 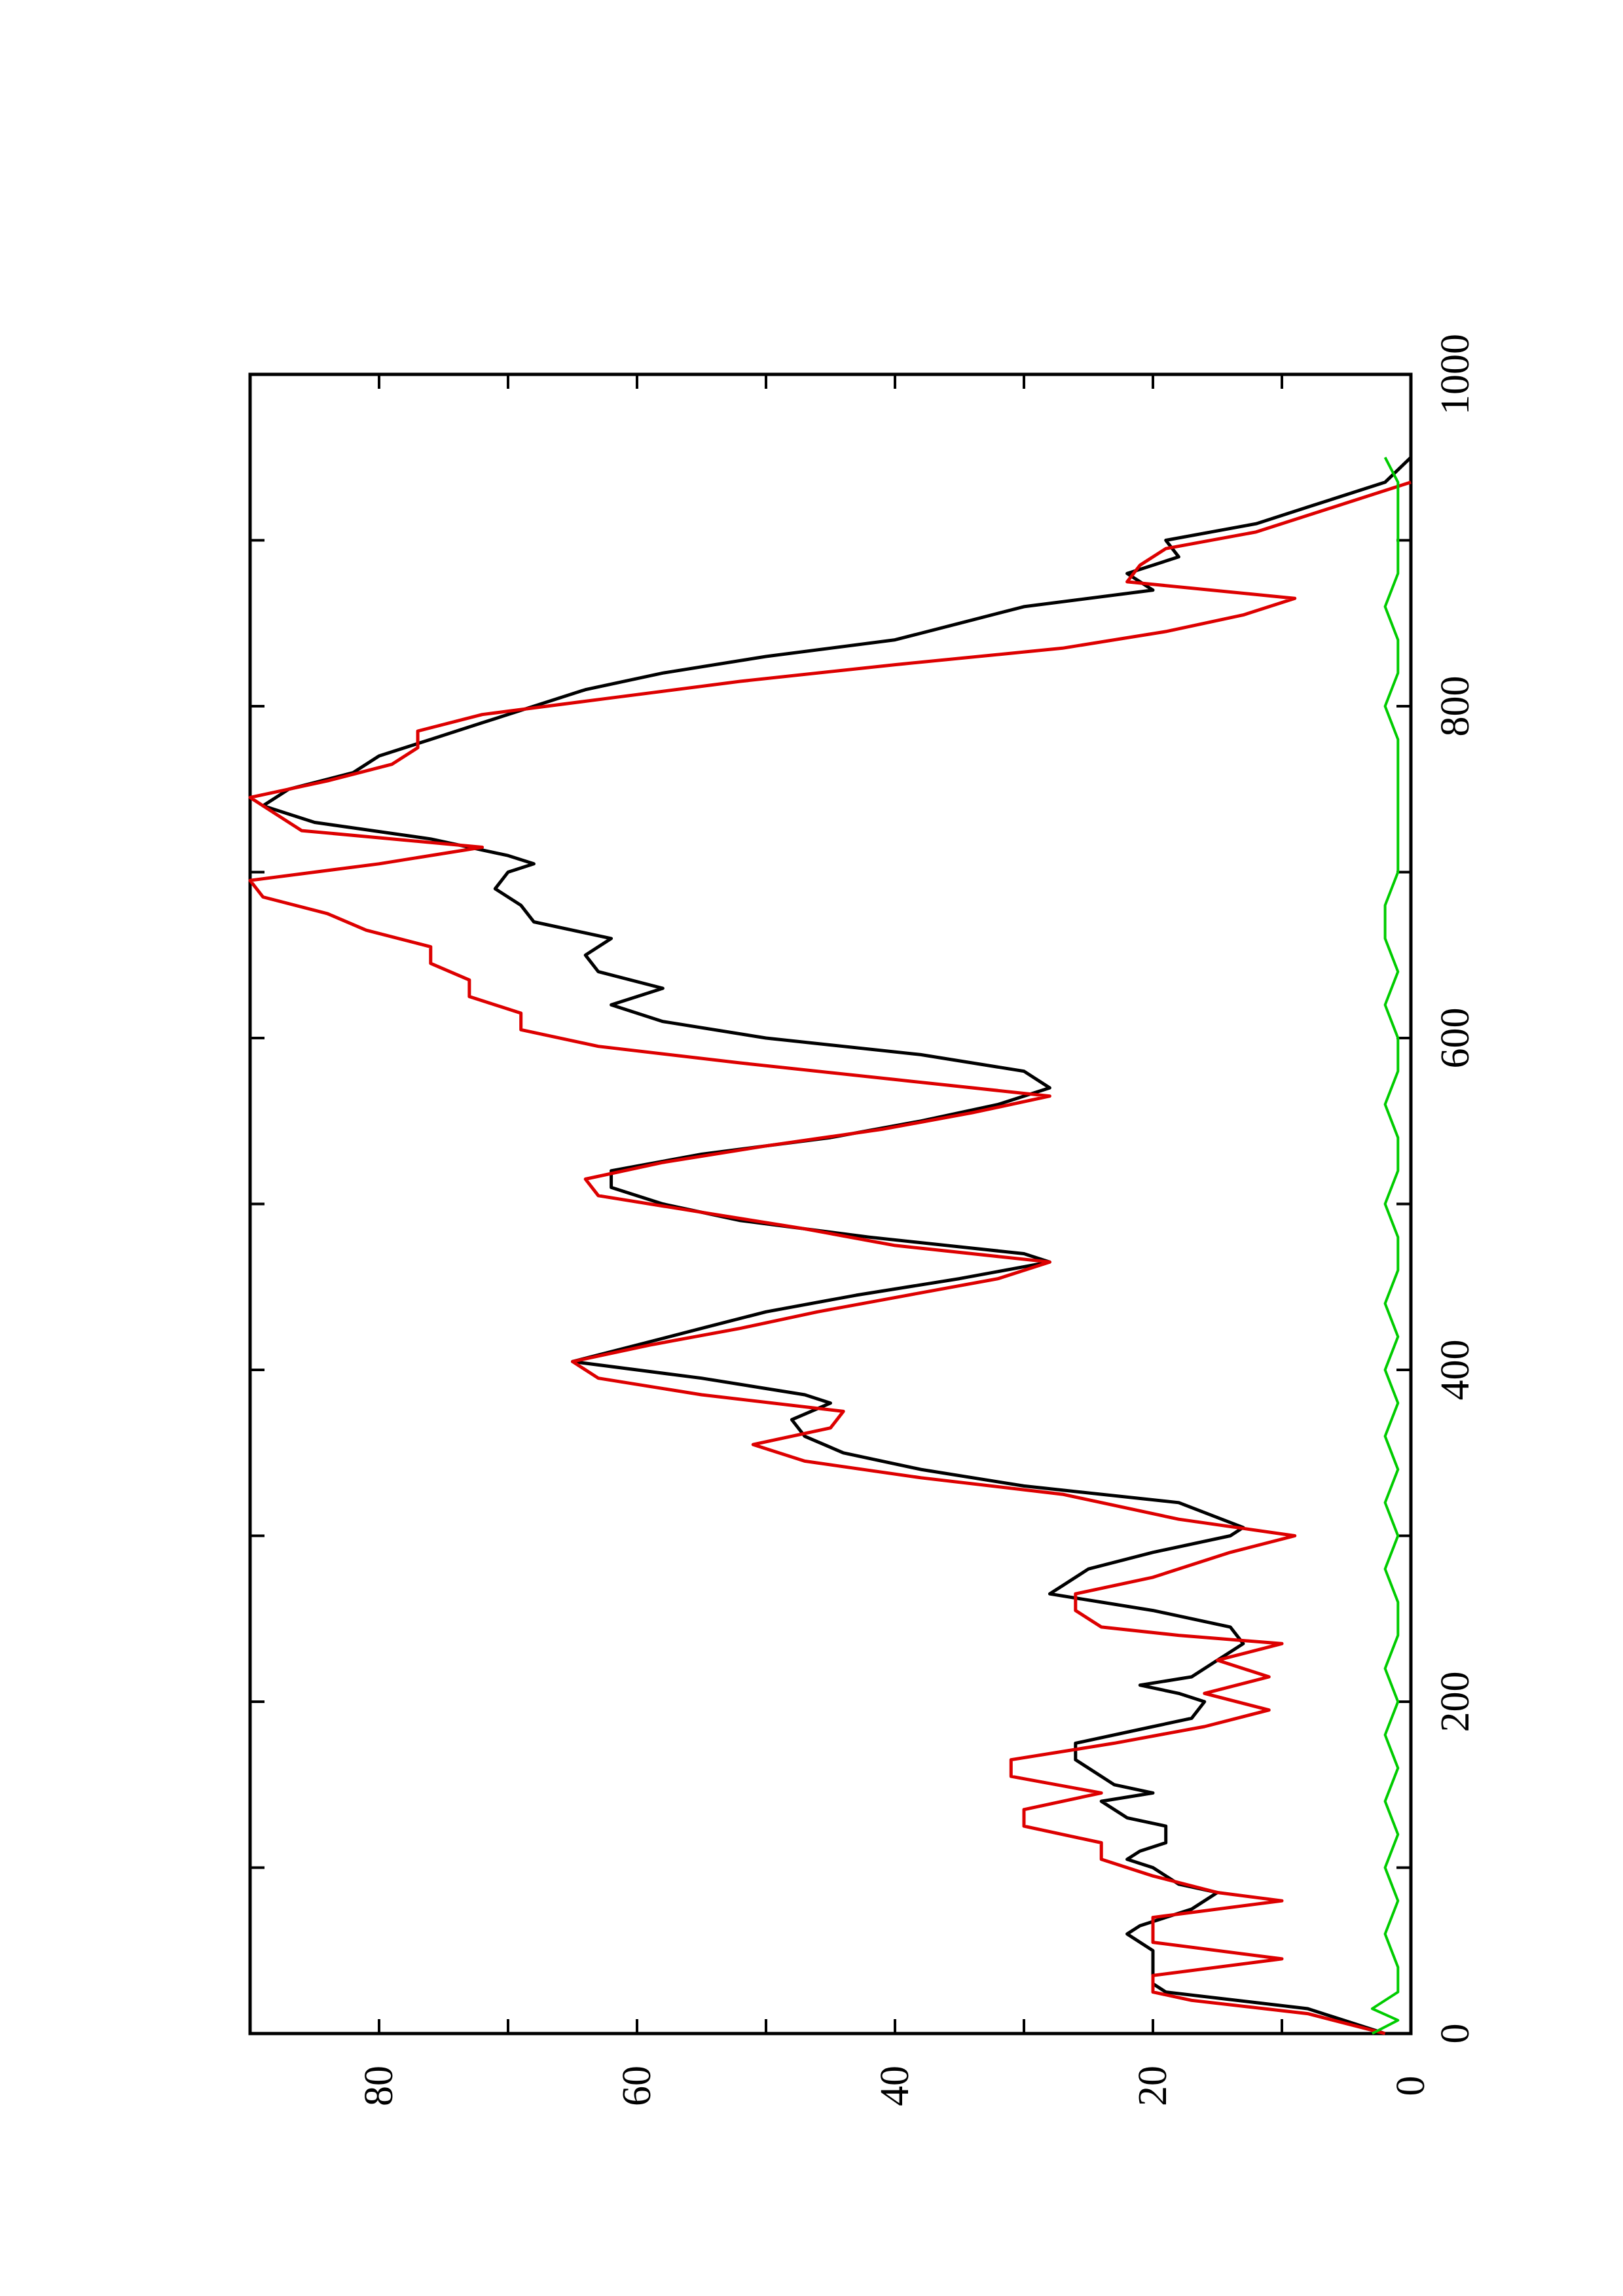 What do you see at coordinates (1455, 1702) in the screenshot?
I see `x-tick-label: 200` at bounding box center [1455, 1702].